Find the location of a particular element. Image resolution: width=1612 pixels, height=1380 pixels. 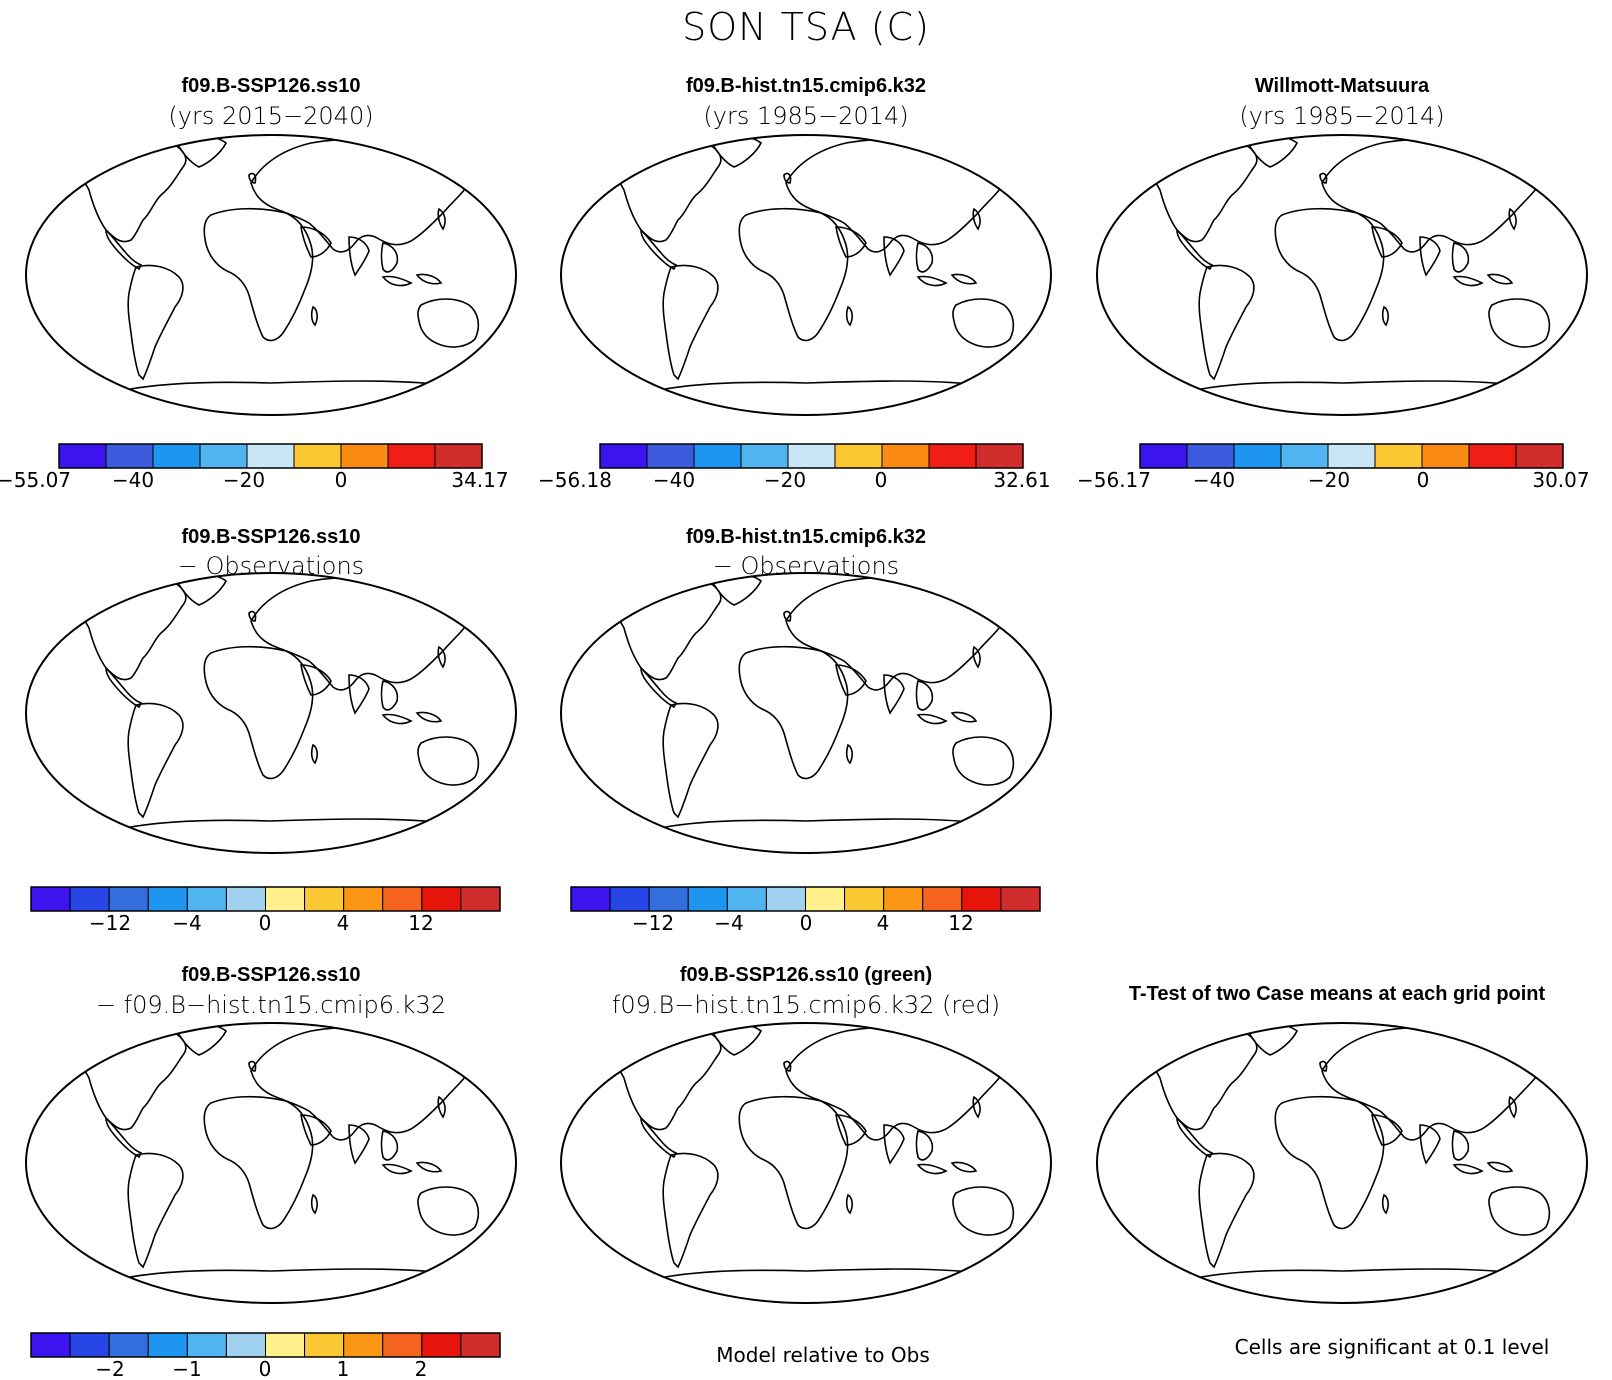

svg-text: Willmott-Matsuura is located at coordinates (1342, 86).